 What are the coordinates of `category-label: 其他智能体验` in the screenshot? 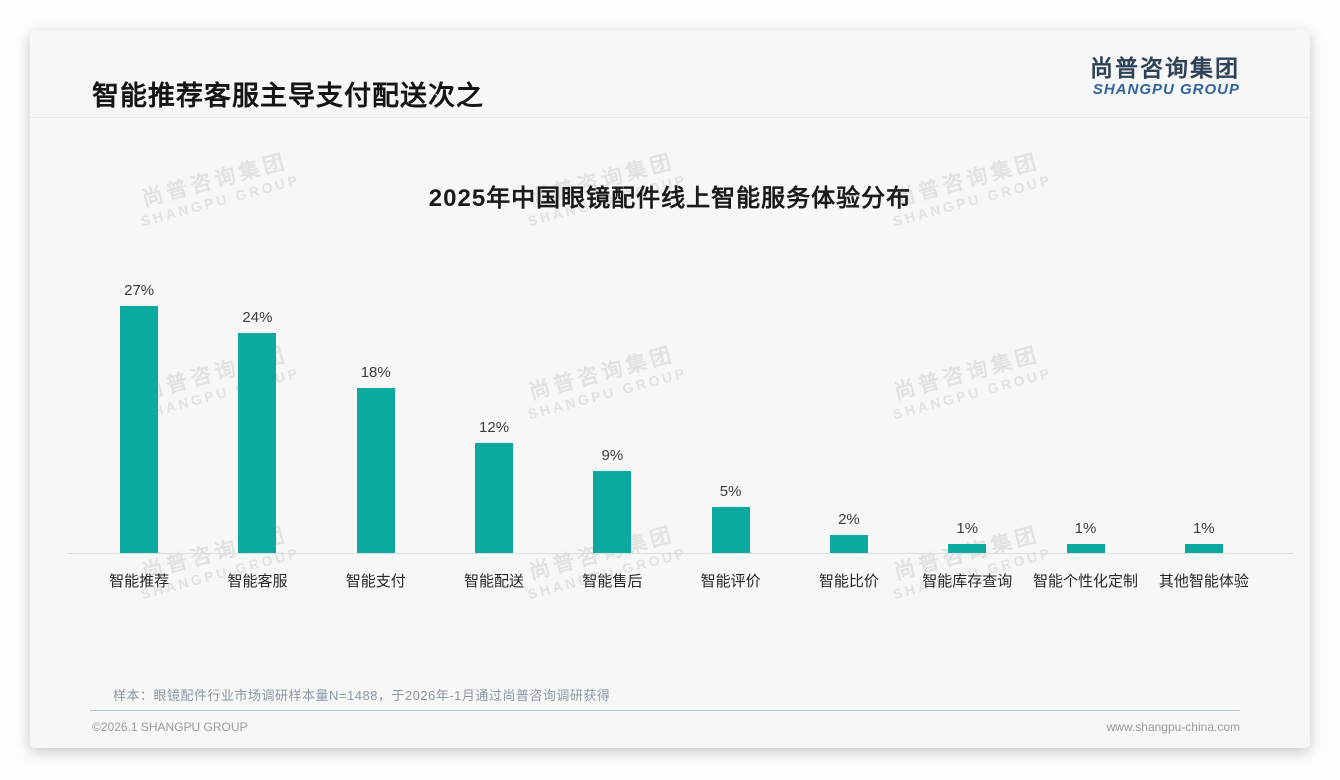 It's located at (1203, 581).